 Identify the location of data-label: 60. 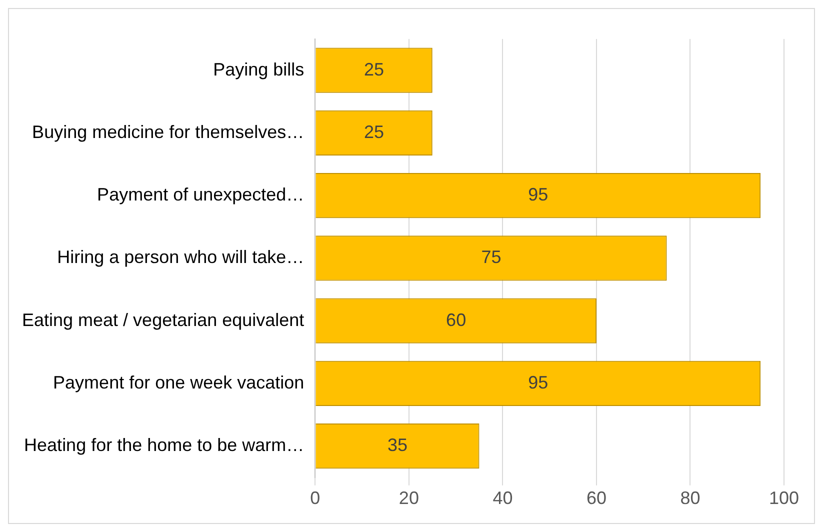
(456, 320).